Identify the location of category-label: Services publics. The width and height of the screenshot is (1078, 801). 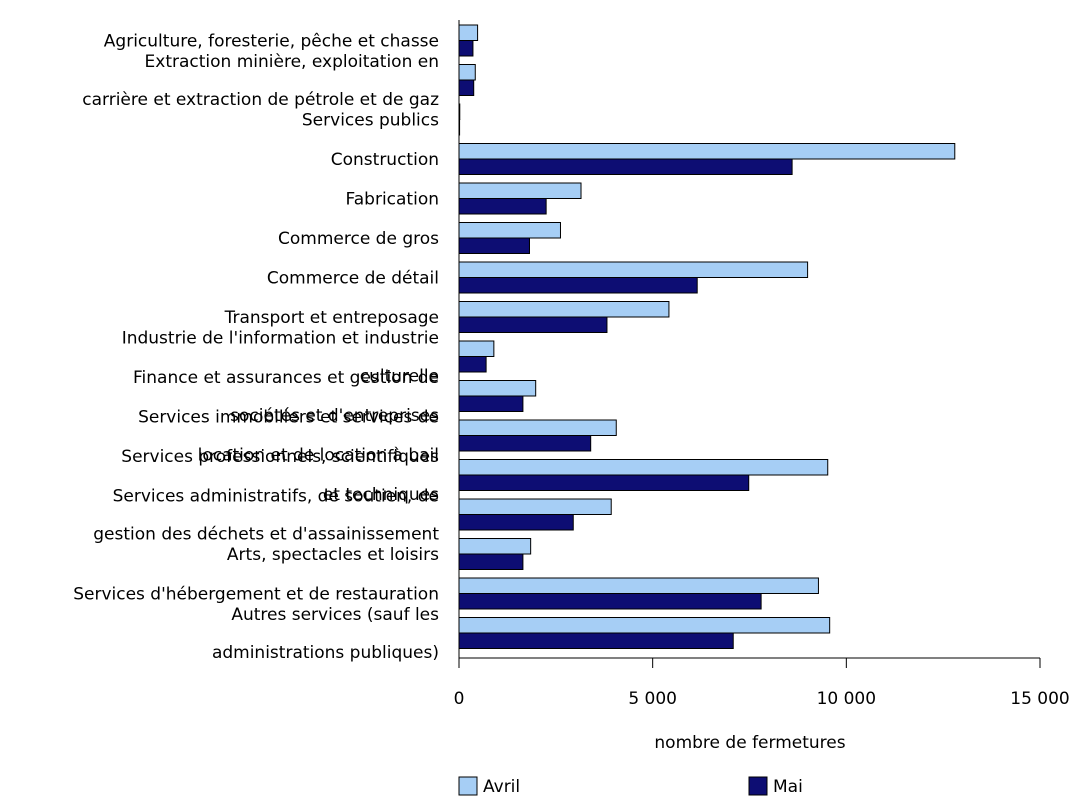
(370, 121).